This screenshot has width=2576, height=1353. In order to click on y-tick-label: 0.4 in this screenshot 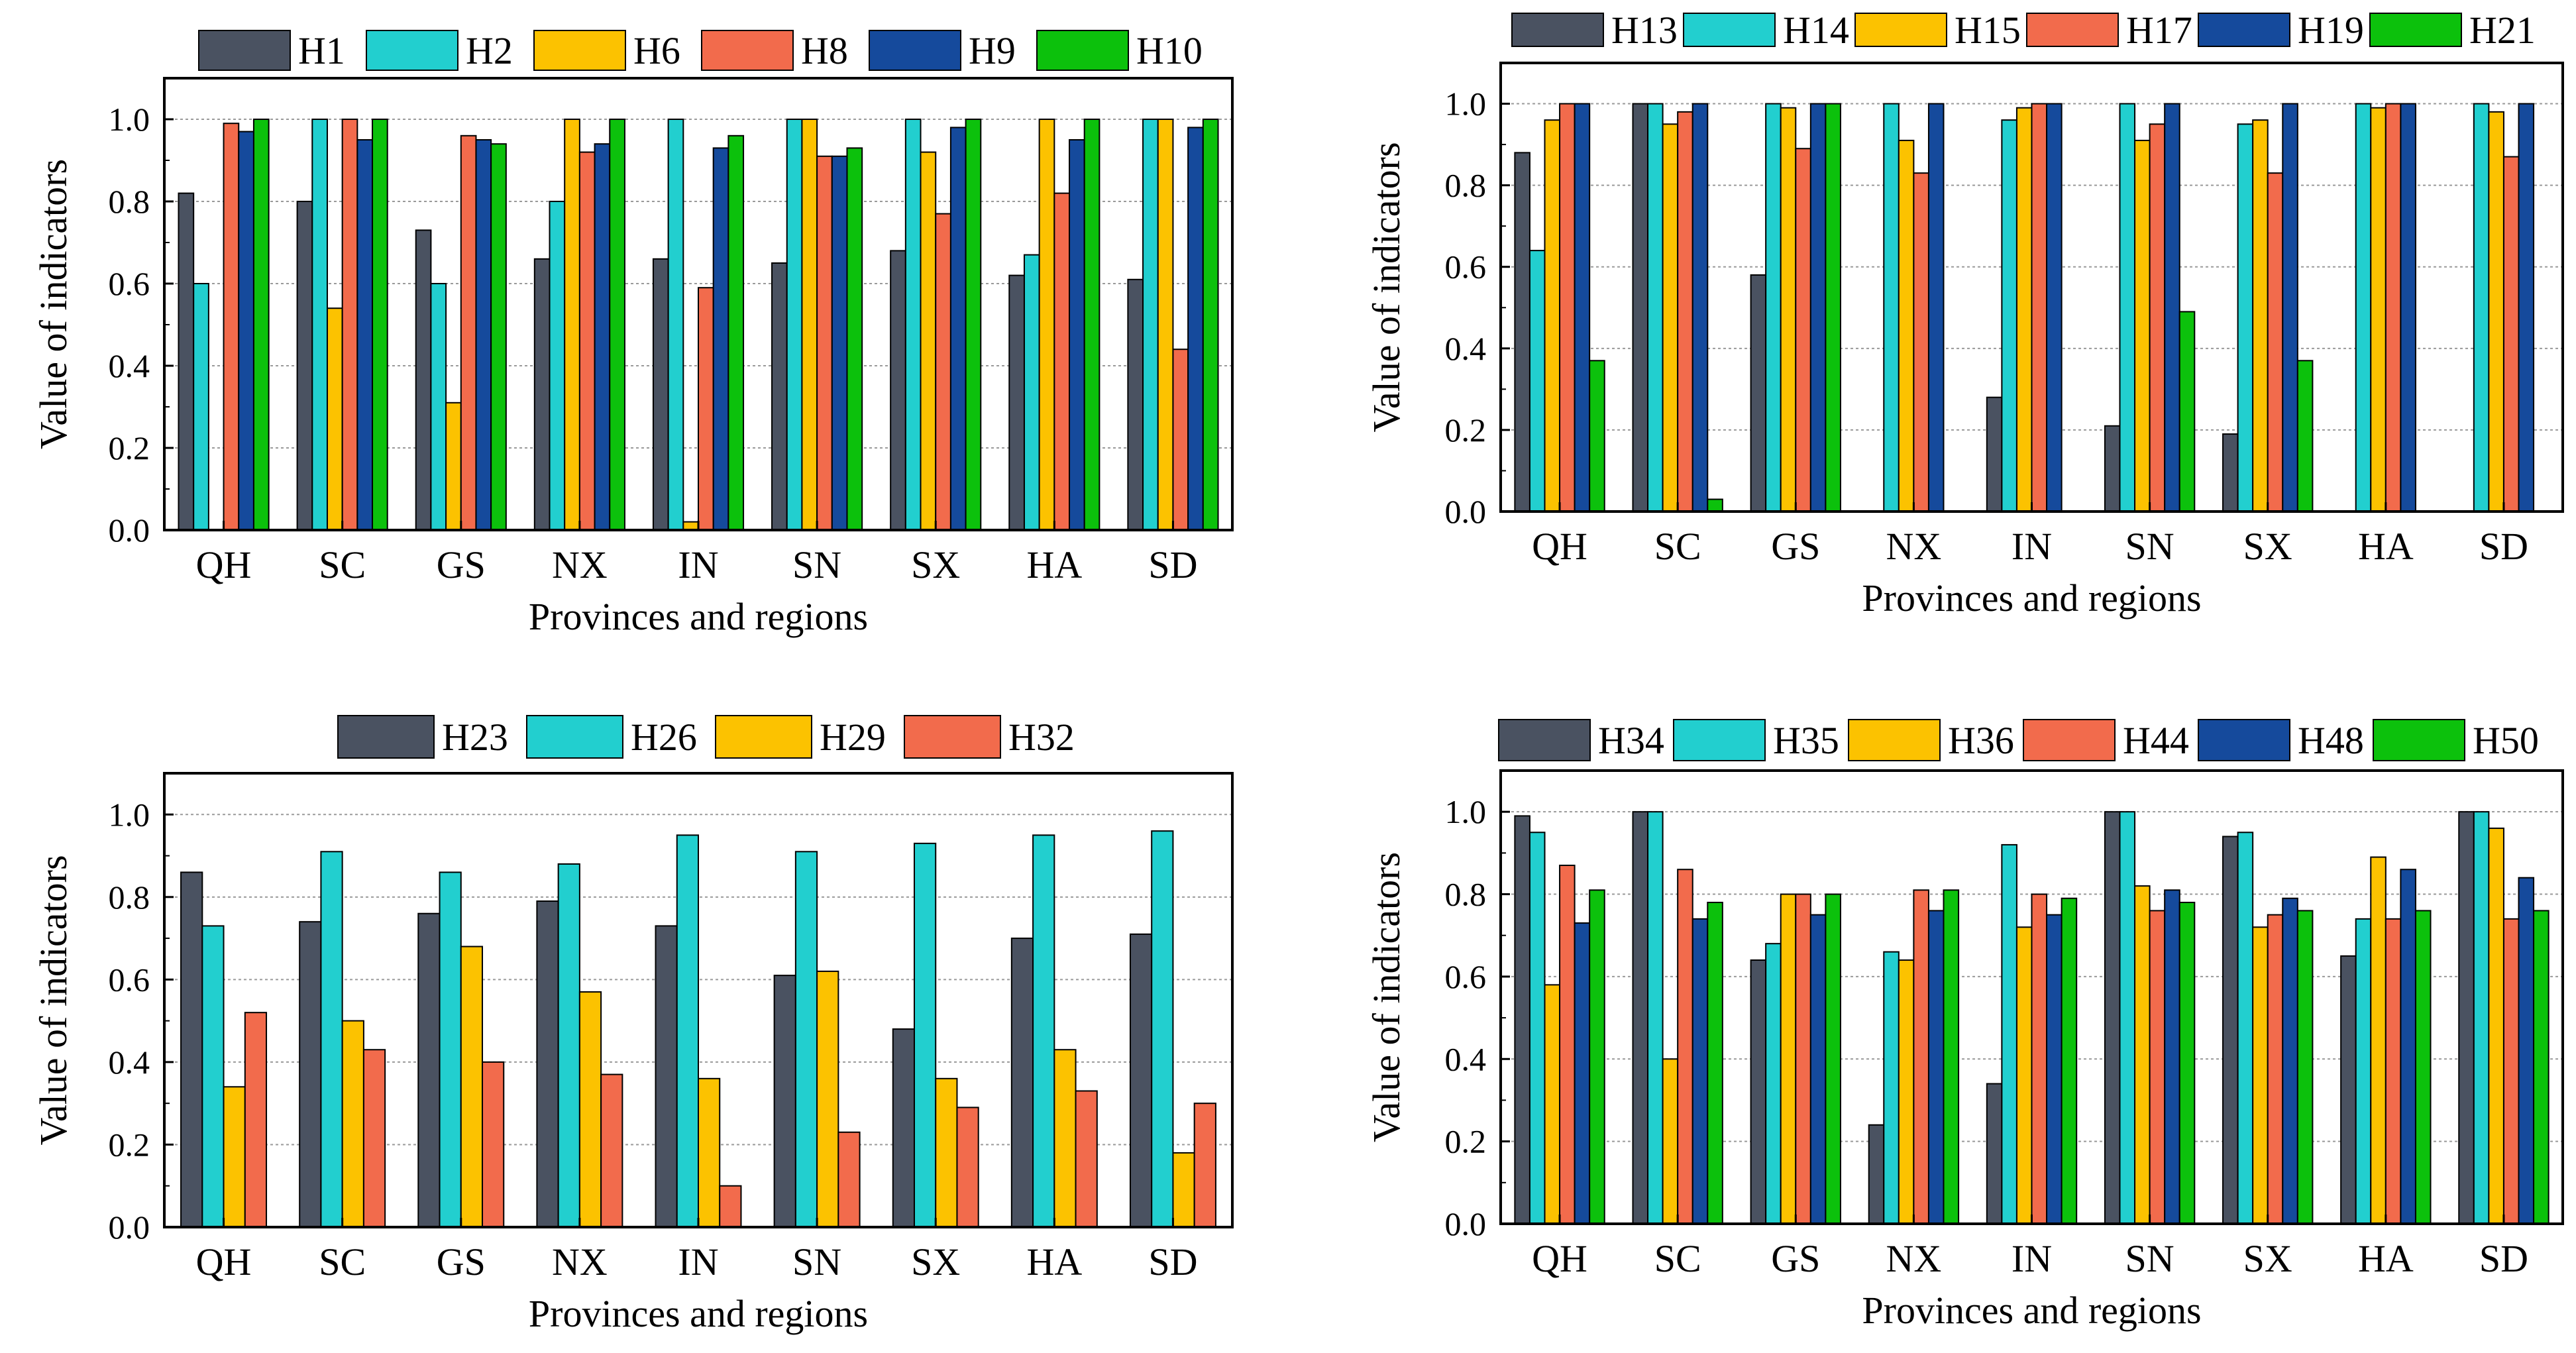, I will do `click(129, 365)`.